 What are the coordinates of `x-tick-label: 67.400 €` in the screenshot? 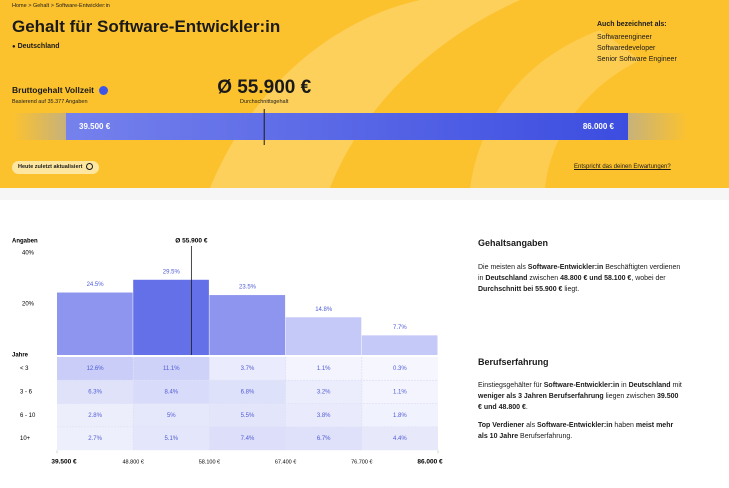 It's located at (285, 462).